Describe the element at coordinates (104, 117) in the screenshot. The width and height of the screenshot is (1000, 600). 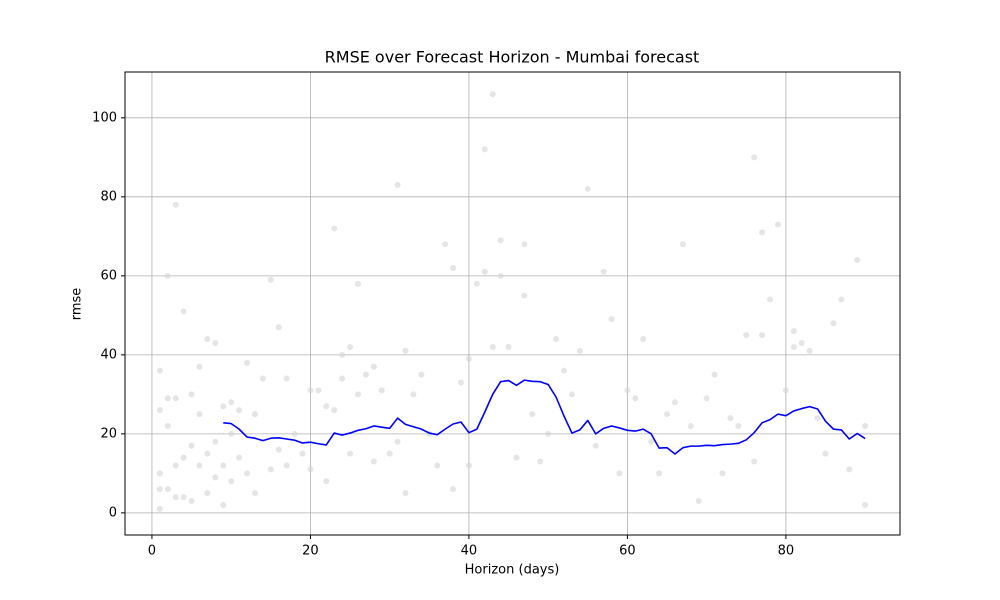
I see `y-tick-label: 100` at that location.